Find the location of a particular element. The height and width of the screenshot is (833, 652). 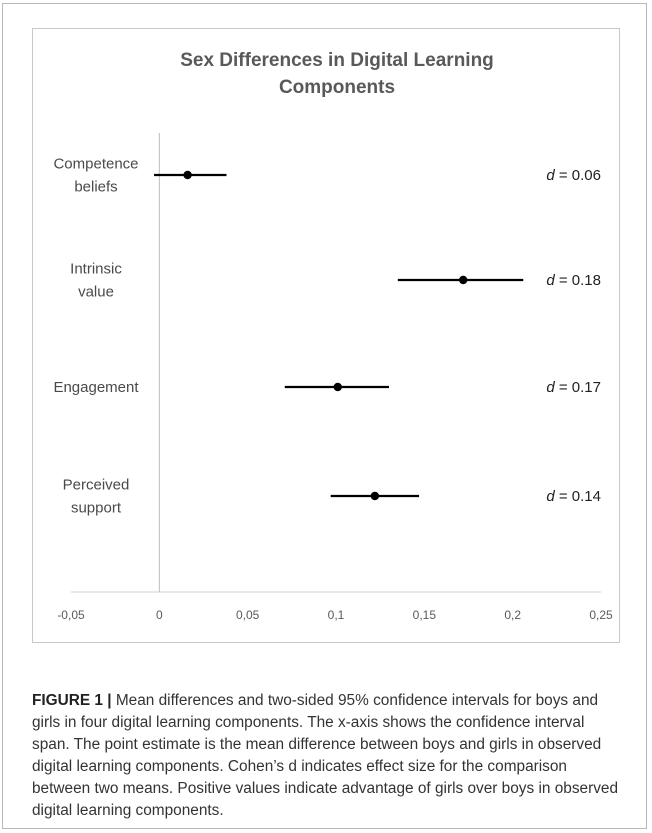

effect-size-label: d = 0.18 is located at coordinates (573, 280).